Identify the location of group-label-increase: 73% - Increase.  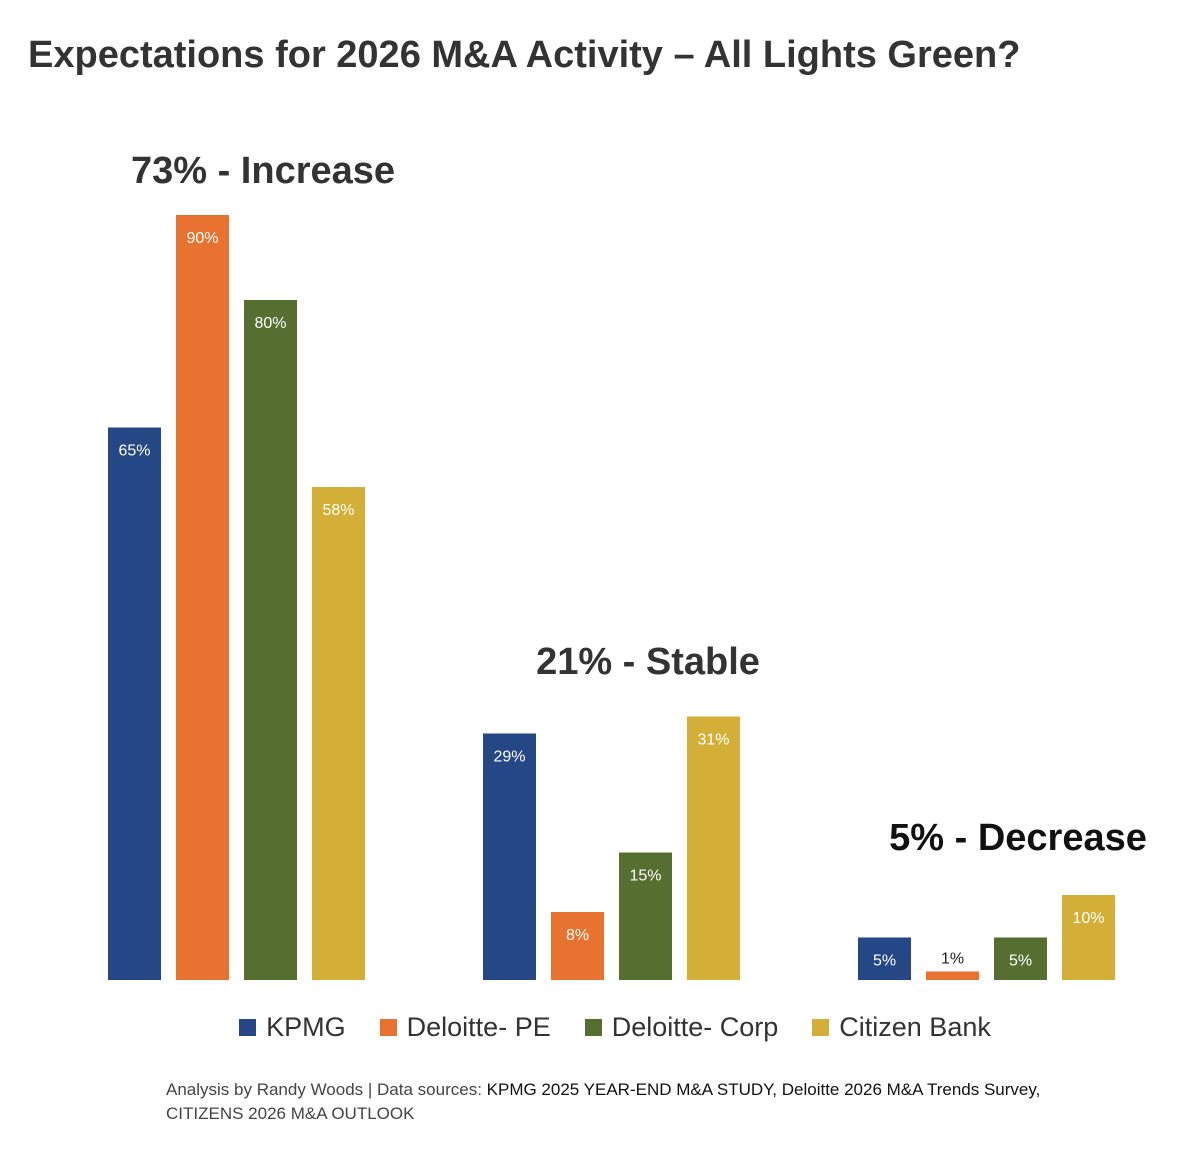
(263, 171).